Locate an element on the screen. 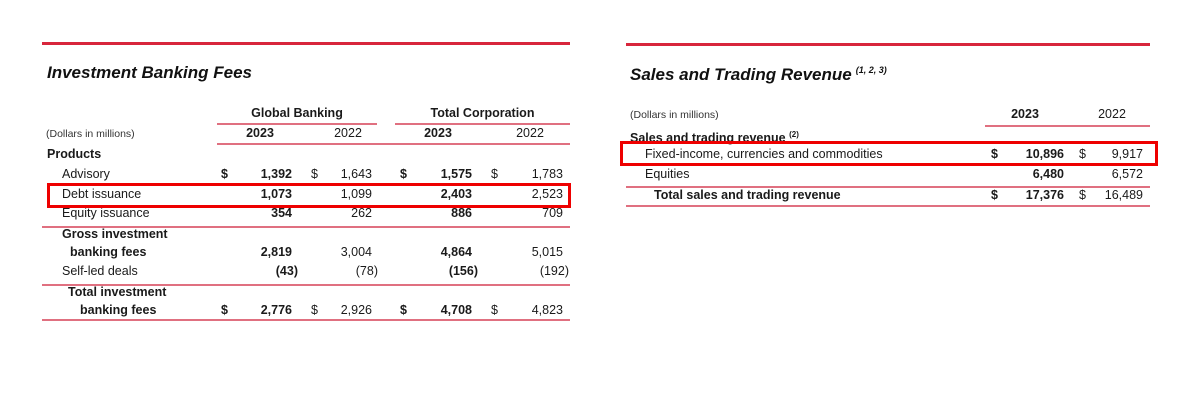 Image resolution: width=1181 pixels, height=405 pixels. cell-value: (192) is located at coordinates (554, 271).